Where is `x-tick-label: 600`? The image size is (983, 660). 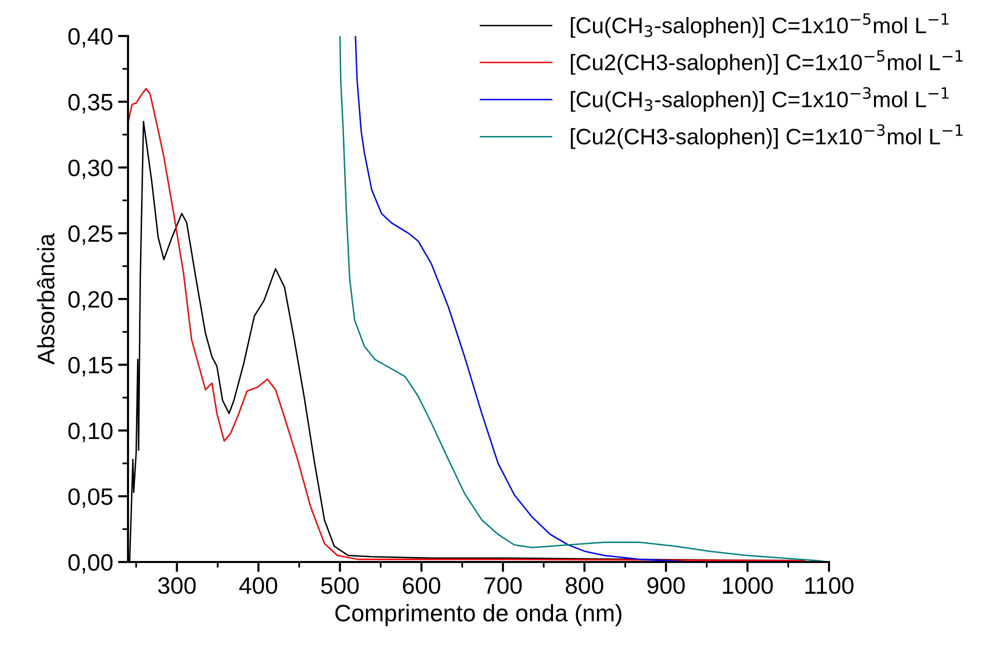 x-tick-label: 600 is located at coordinates (421, 585).